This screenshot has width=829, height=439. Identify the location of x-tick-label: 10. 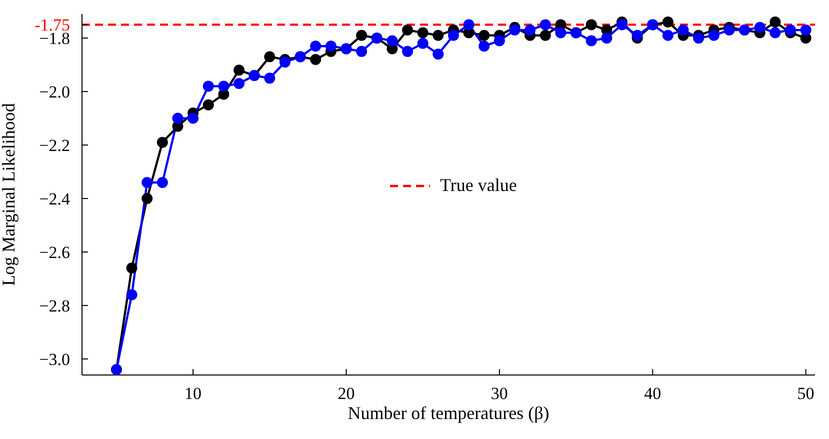
(193, 393).